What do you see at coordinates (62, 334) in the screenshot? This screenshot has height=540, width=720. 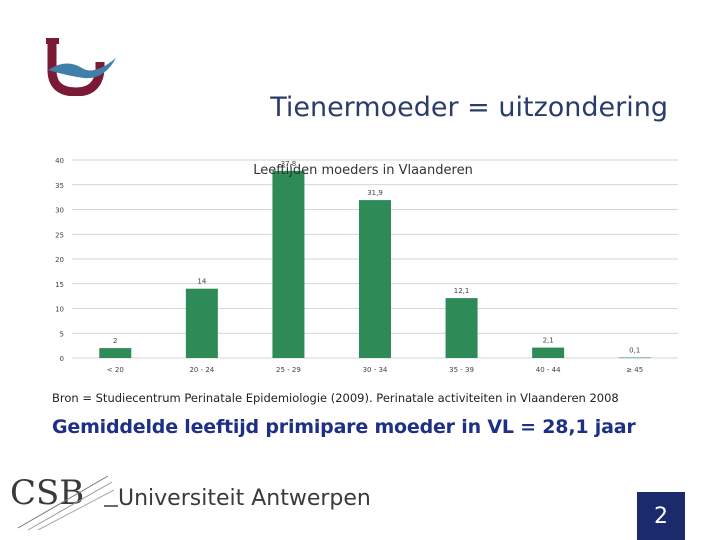 I see `y-tick-label: 5` at bounding box center [62, 334].